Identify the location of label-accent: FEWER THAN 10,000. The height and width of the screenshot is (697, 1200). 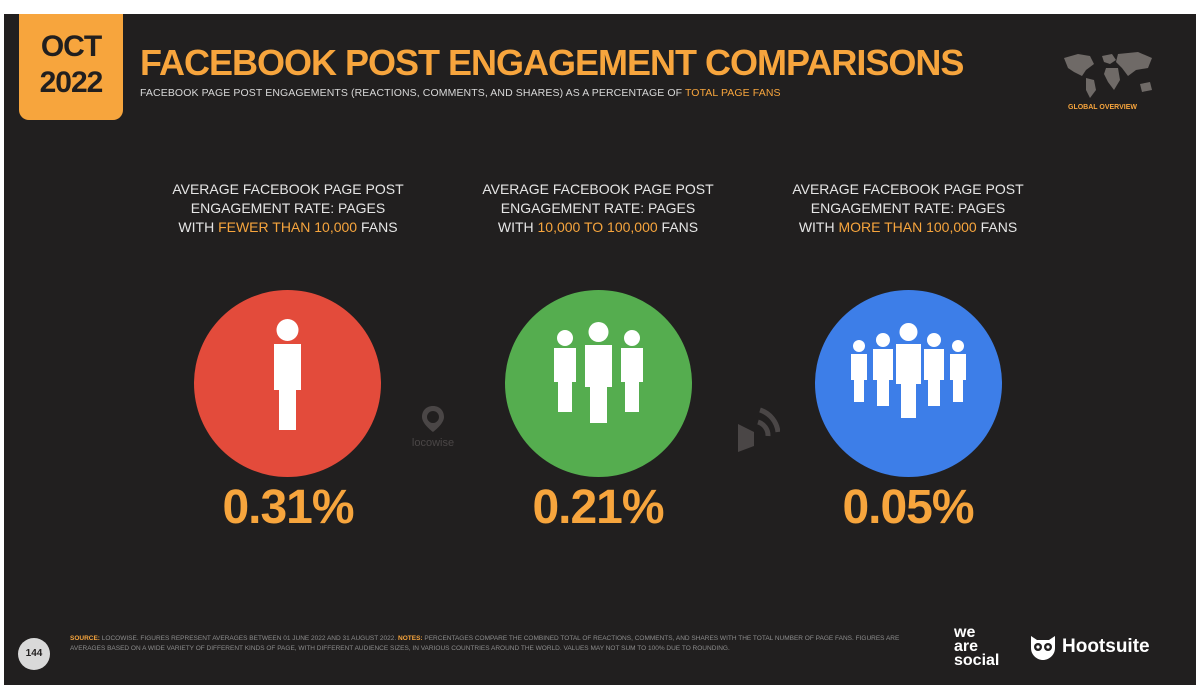
(288, 227).